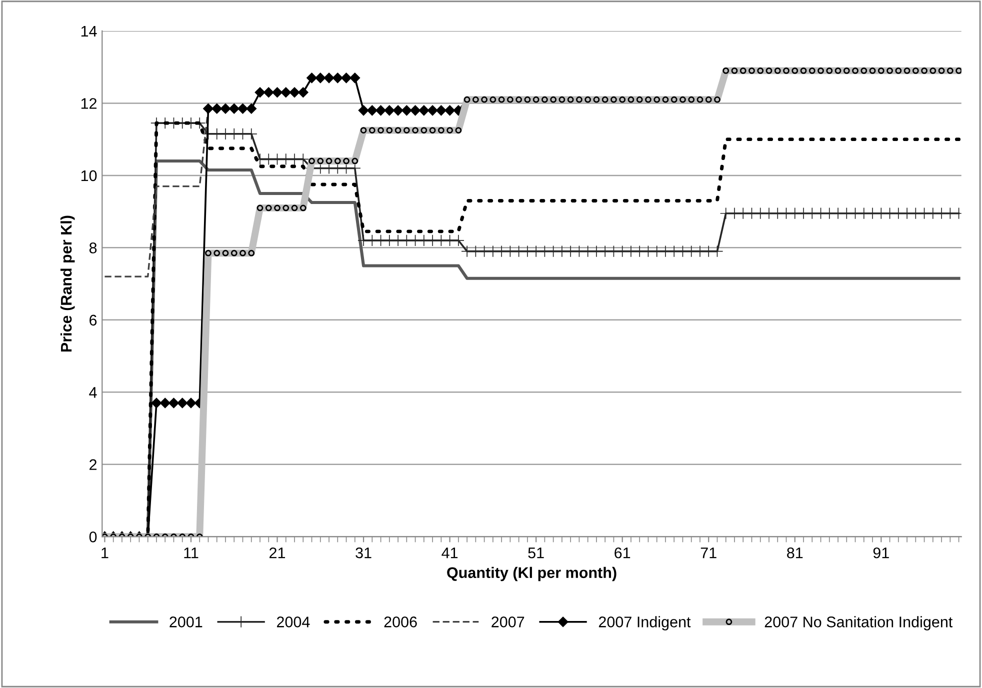  What do you see at coordinates (531, 574) in the screenshot?
I see `x-axis-title: Quantity (Kl per month)` at bounding box center [531, 574].